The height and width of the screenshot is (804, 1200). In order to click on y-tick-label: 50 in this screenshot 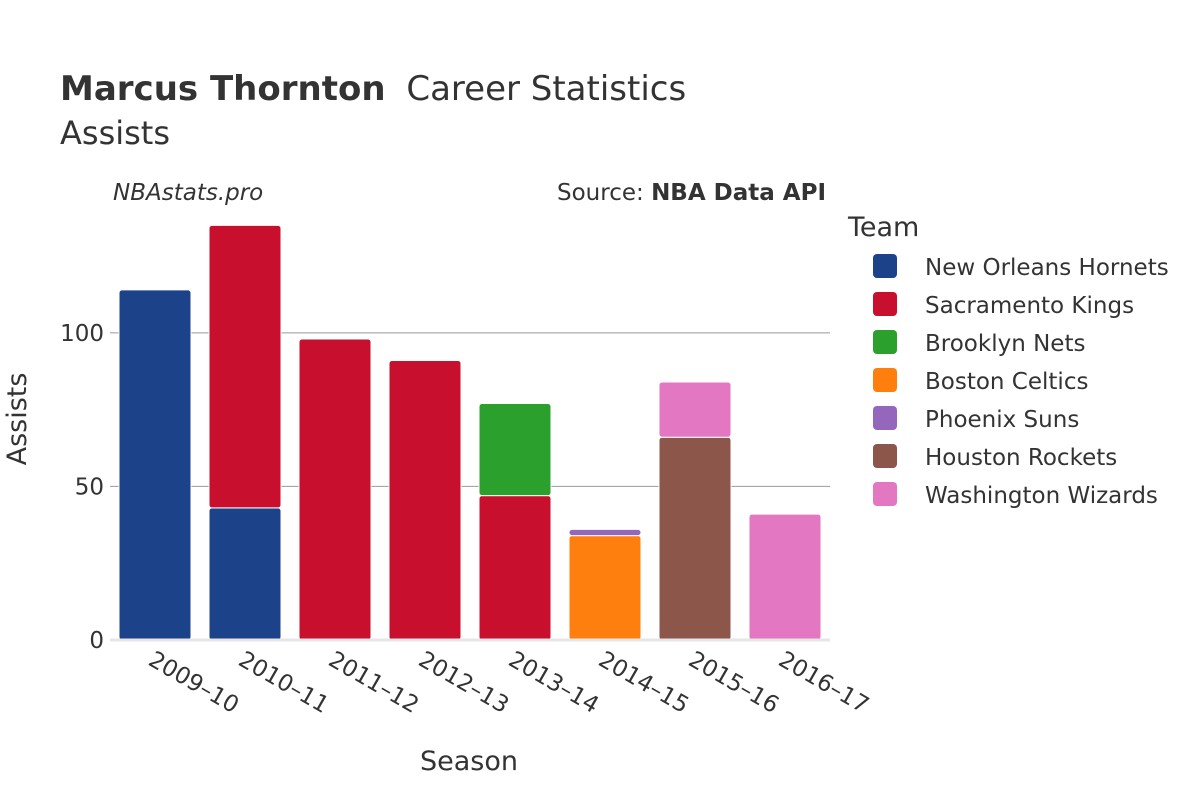, I will do `click(89, 487)`.